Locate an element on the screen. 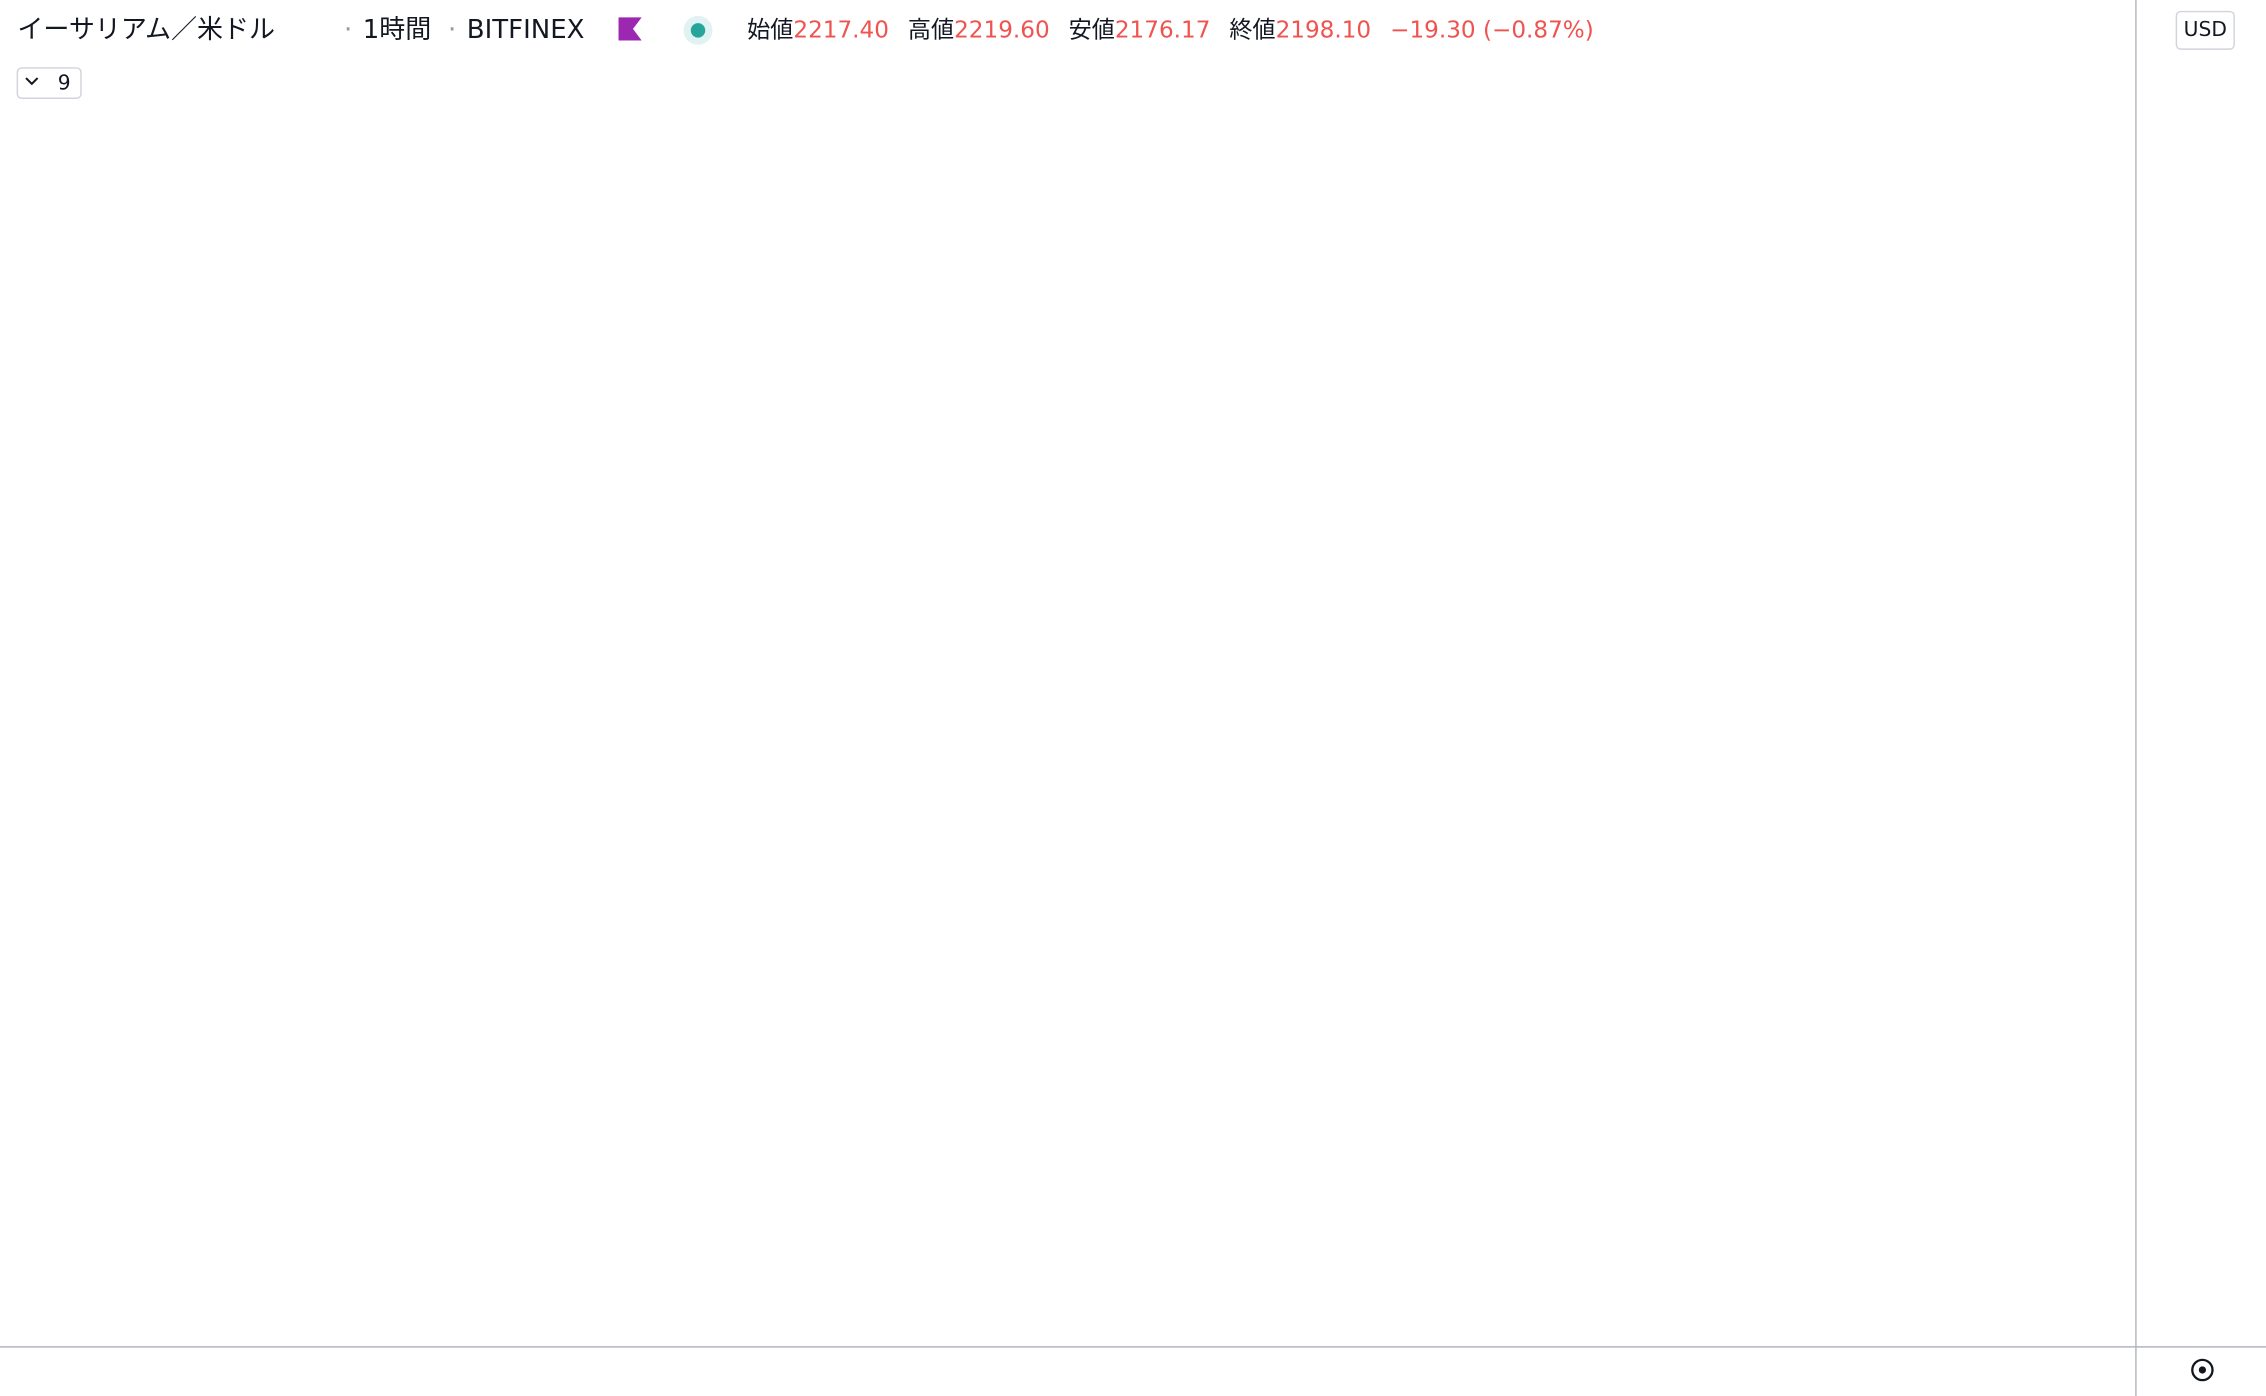 This screenshot has width=2266, height=1396. ohlc-label: 安値 is located at coordinates (1092, 30).